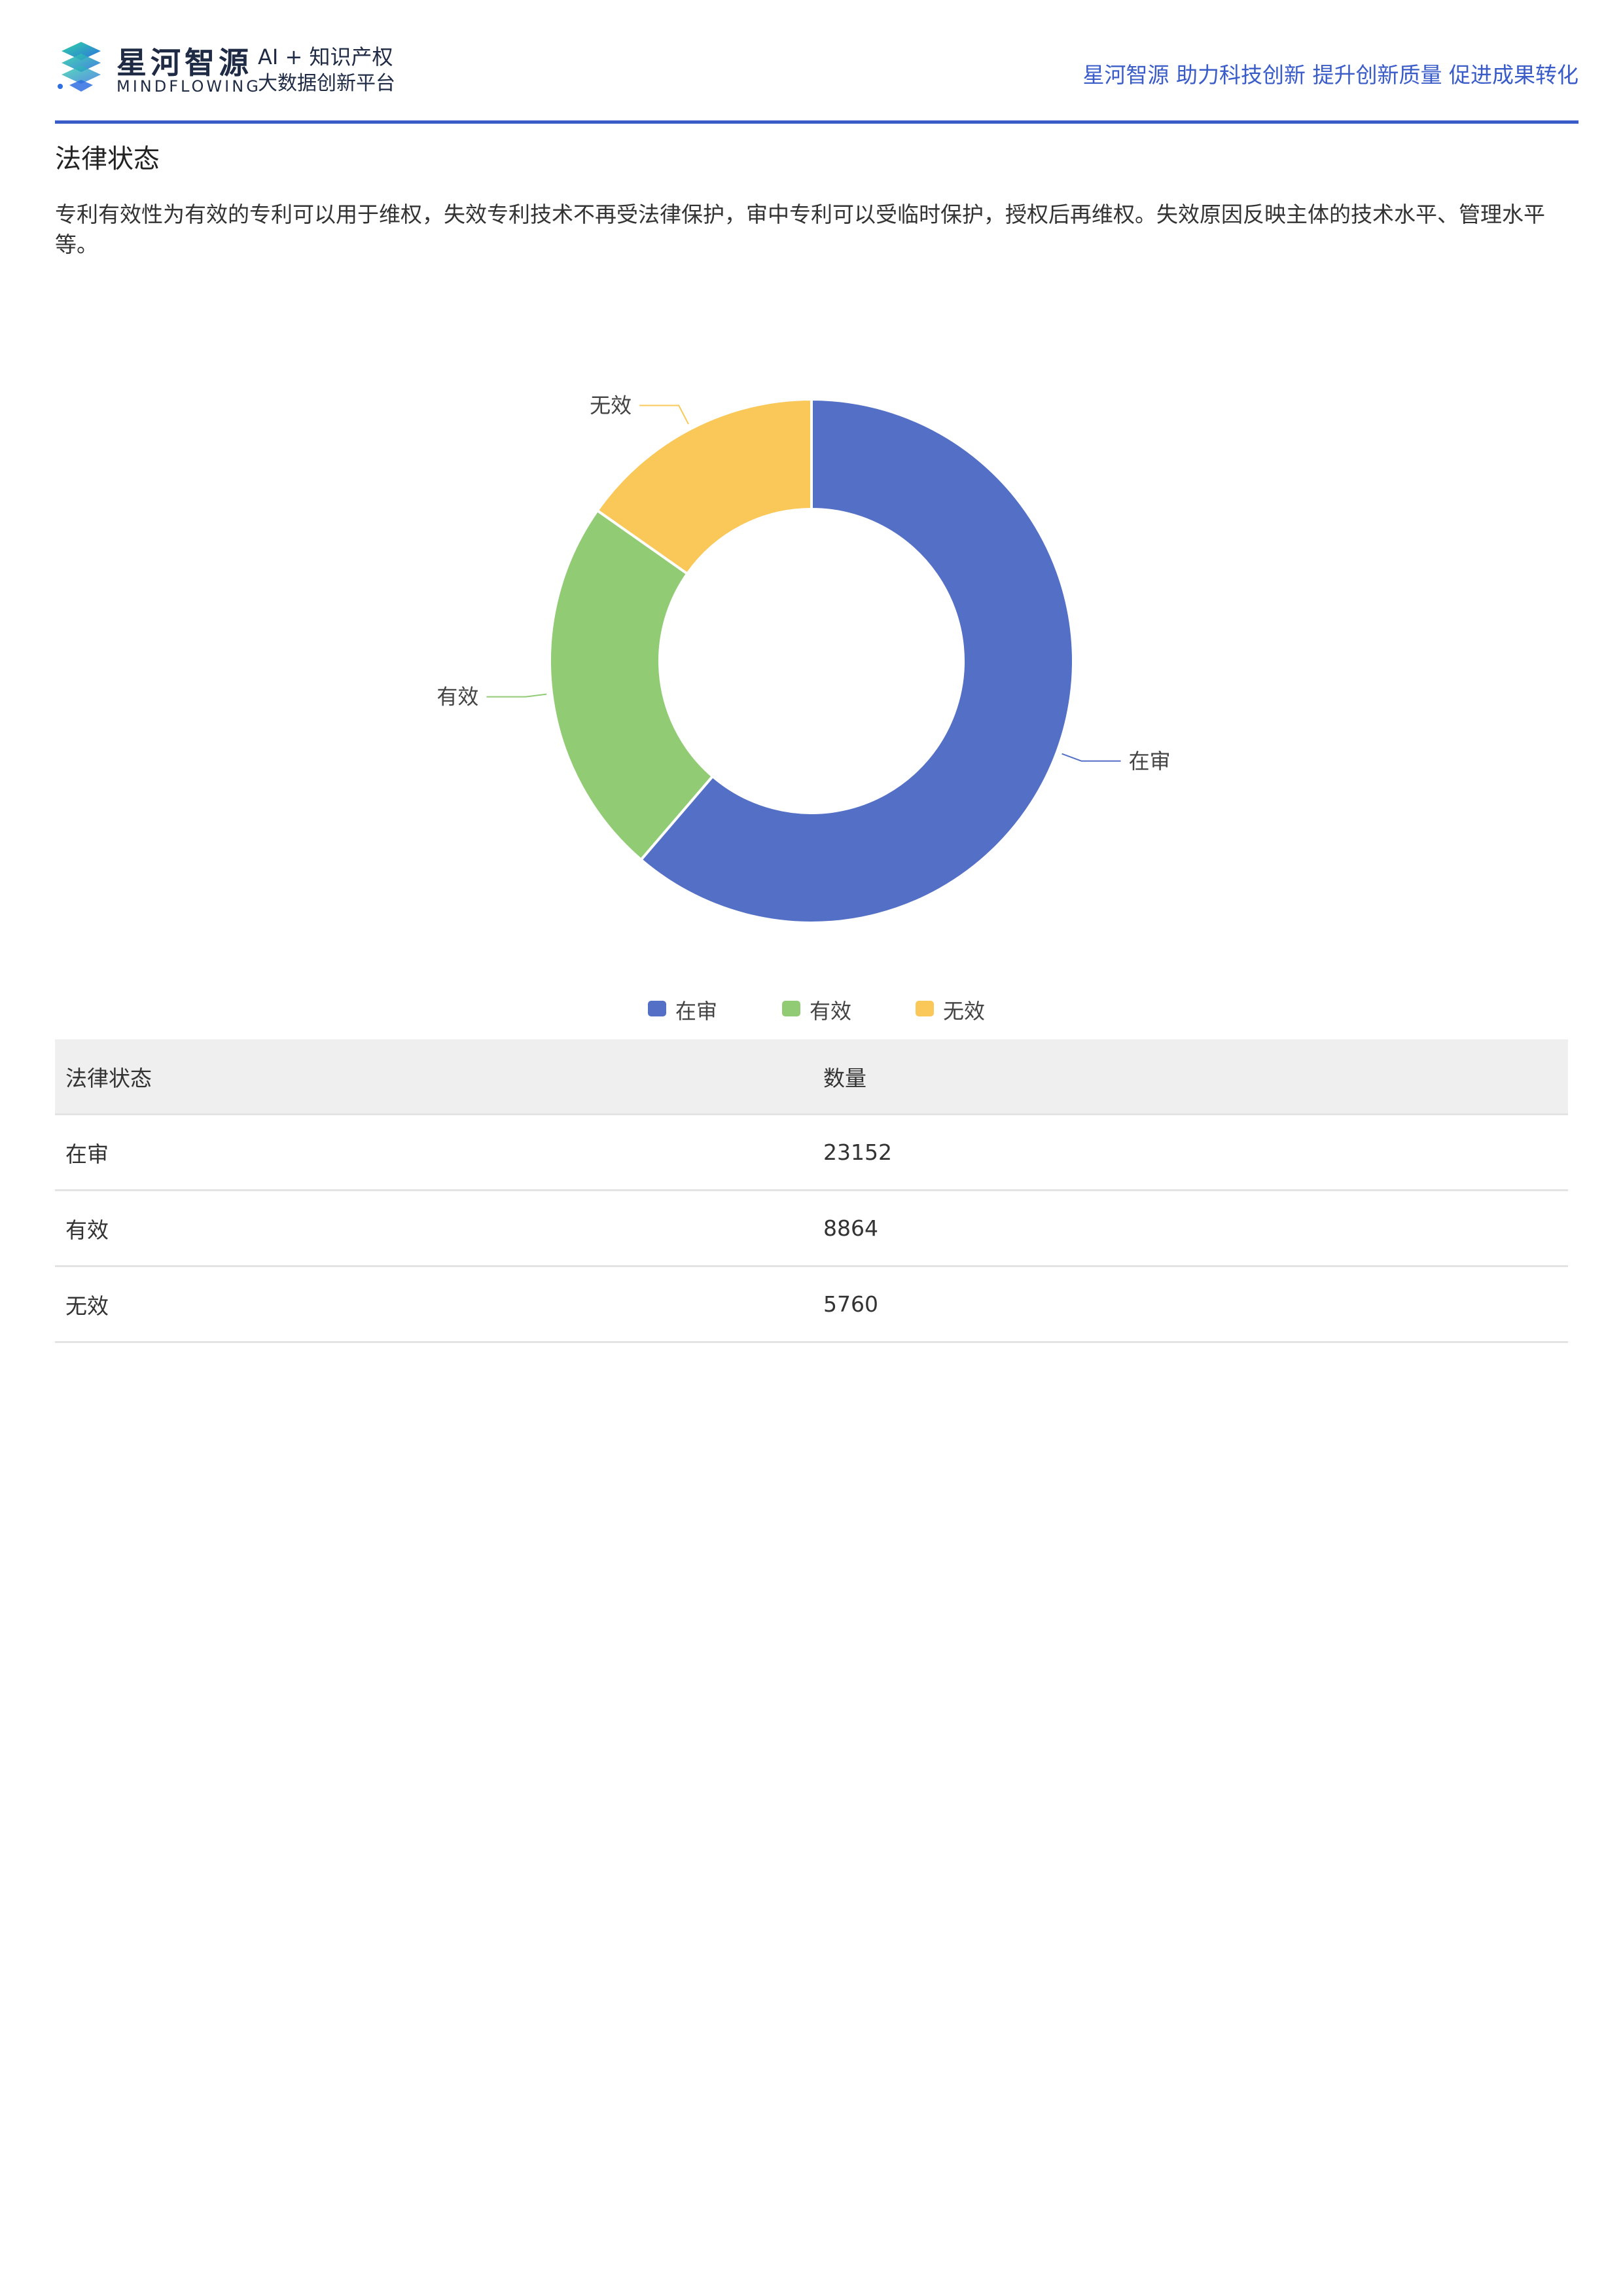 The height and width of the screenshot is (2296, 1623). What do you see at coordinates (696, 1011) in the screenshot?
I see `legend-label-pending: 在审` at bounding box center [696, 1011].